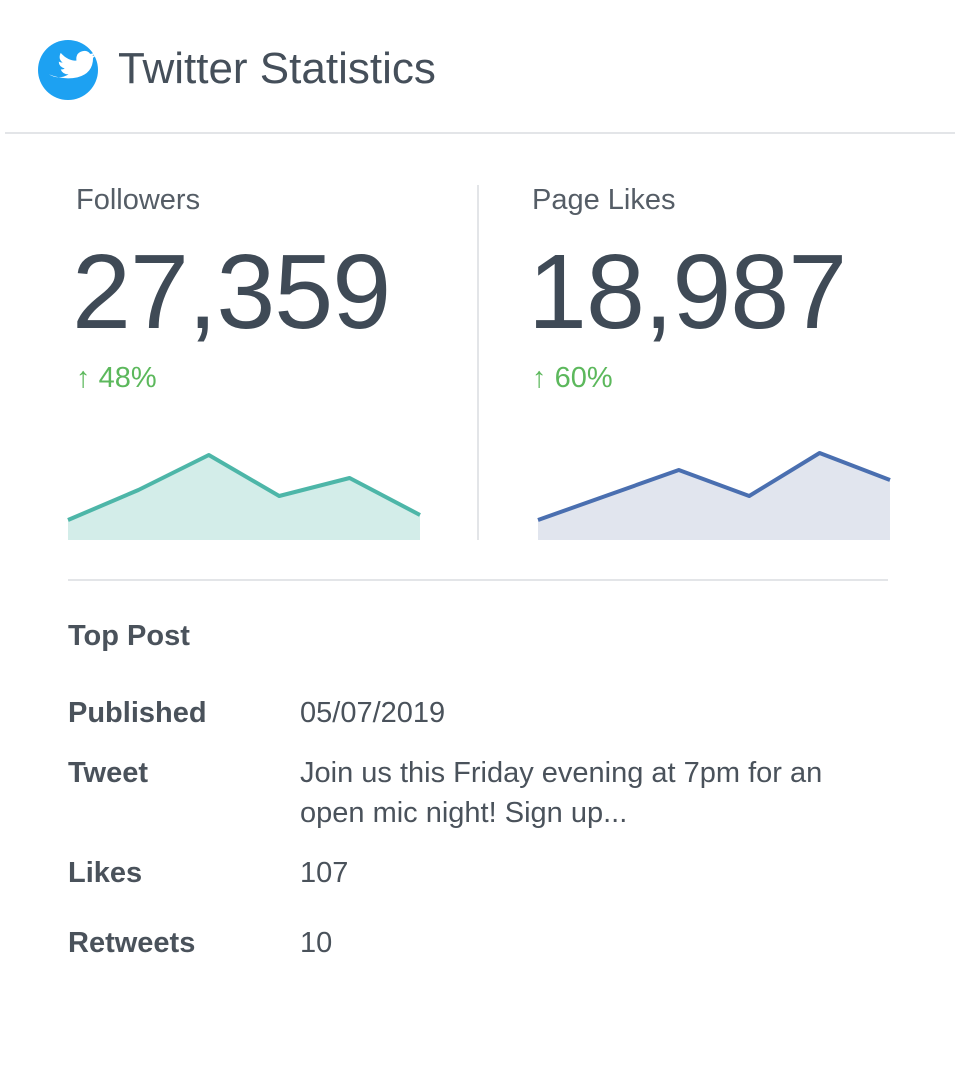  What do you see at coordinates (108, 773) in the screenshot?
I see `row-label: Tweet` at bounding box center [108, 773].